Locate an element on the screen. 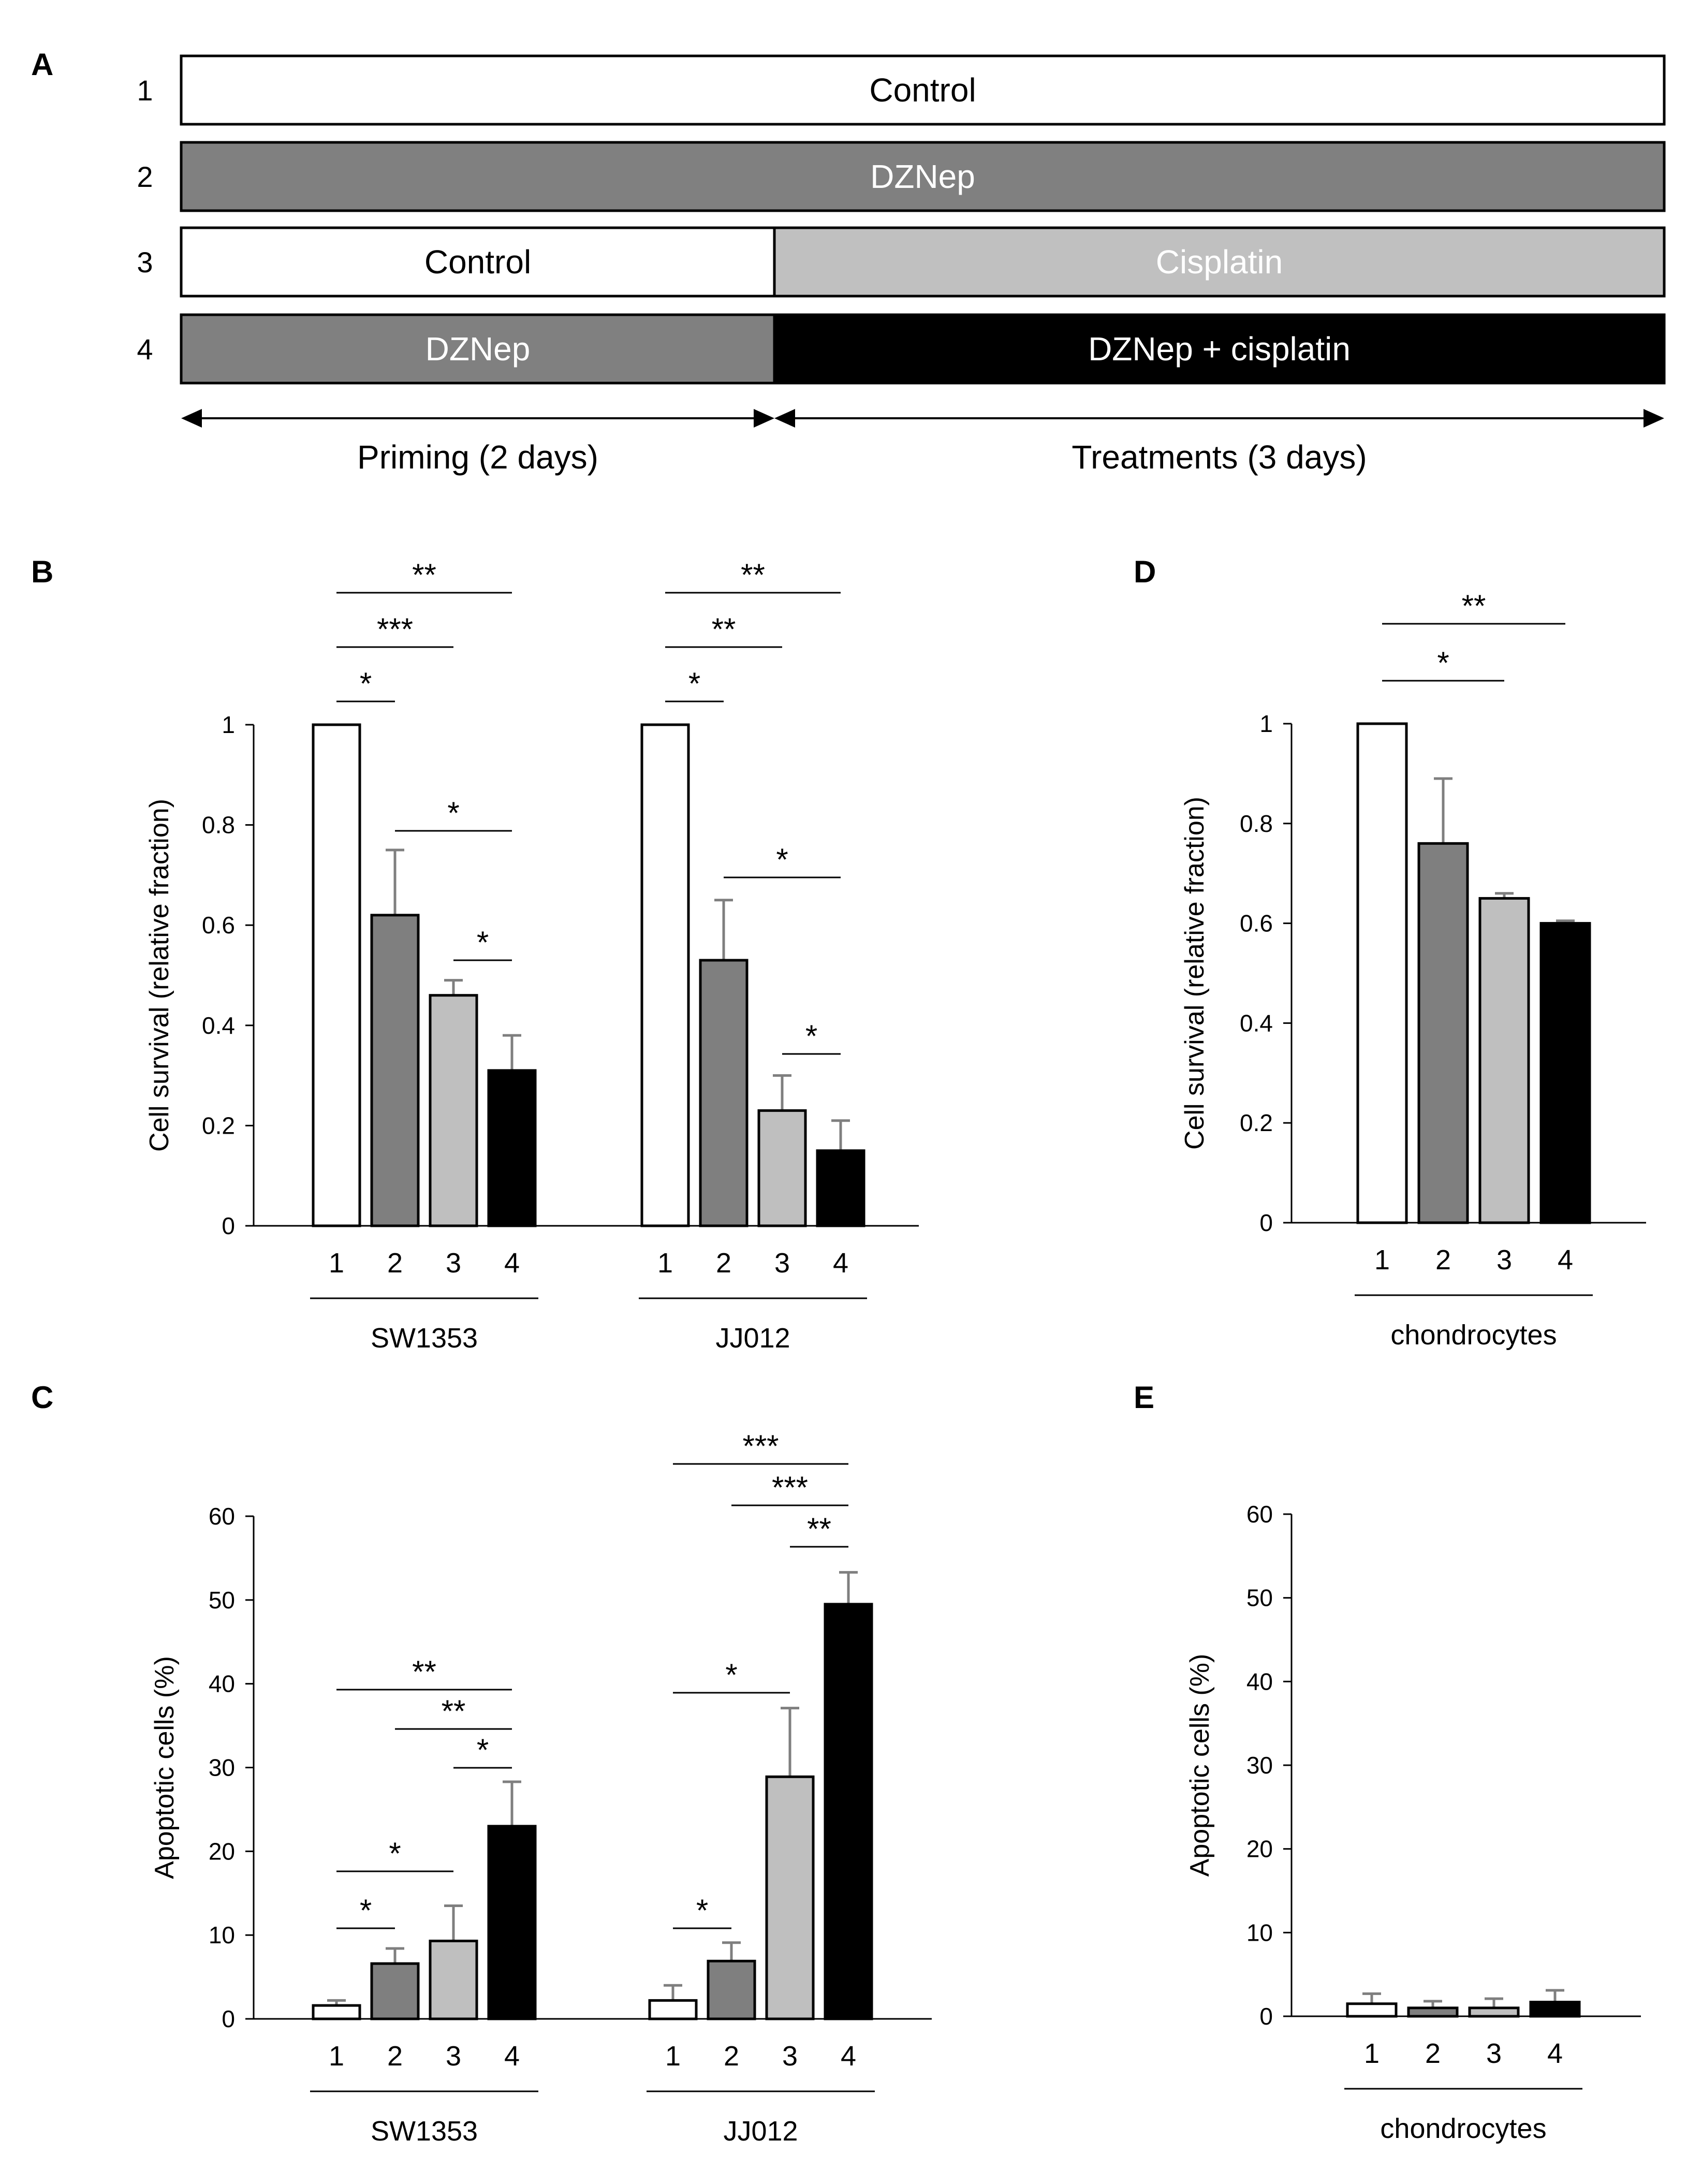 This screenshot has height=2184, width=1702. panel-label-a: A is located at coordinates (42, 64).